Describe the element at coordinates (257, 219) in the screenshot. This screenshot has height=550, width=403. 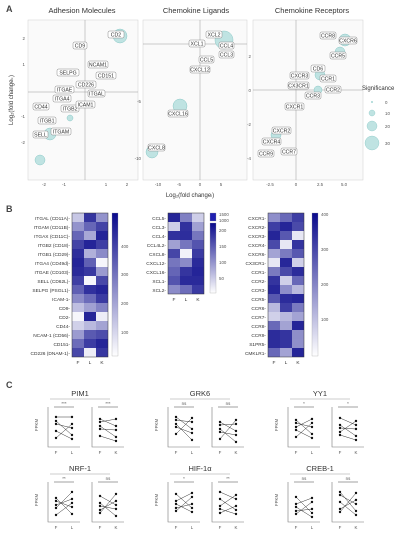
I see `heatmap-row-label: CXCR1-` at that location.